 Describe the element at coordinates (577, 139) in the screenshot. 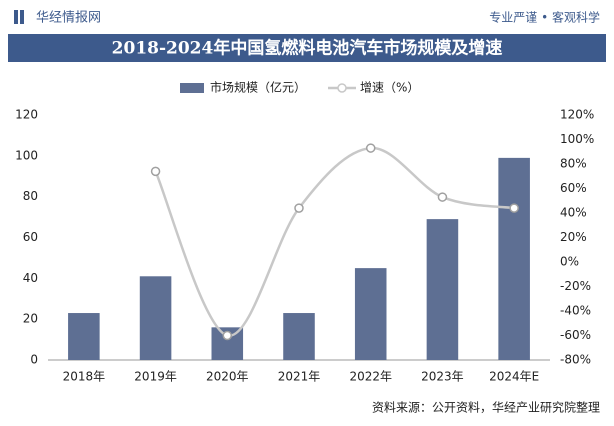

I see `y2-tick-label: 100%` at that location.